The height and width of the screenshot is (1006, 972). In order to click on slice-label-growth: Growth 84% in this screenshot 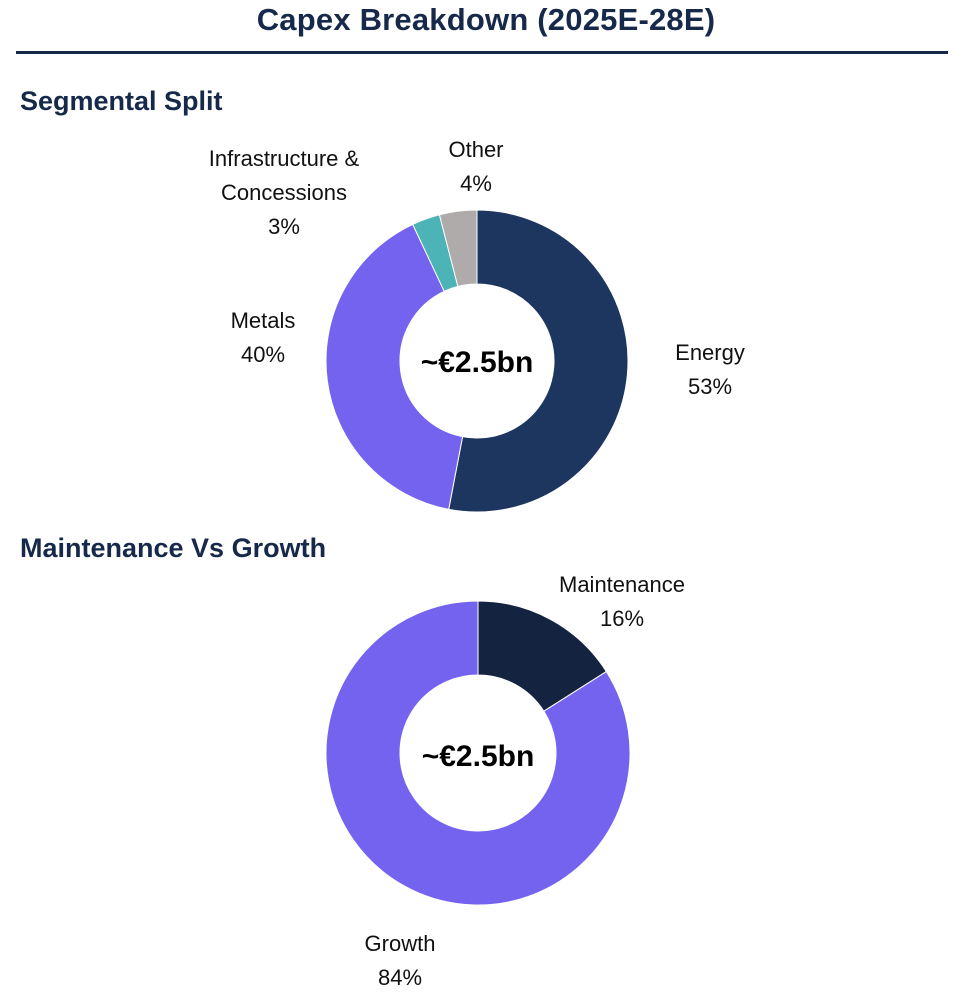, I will do `click(400, 960)`.